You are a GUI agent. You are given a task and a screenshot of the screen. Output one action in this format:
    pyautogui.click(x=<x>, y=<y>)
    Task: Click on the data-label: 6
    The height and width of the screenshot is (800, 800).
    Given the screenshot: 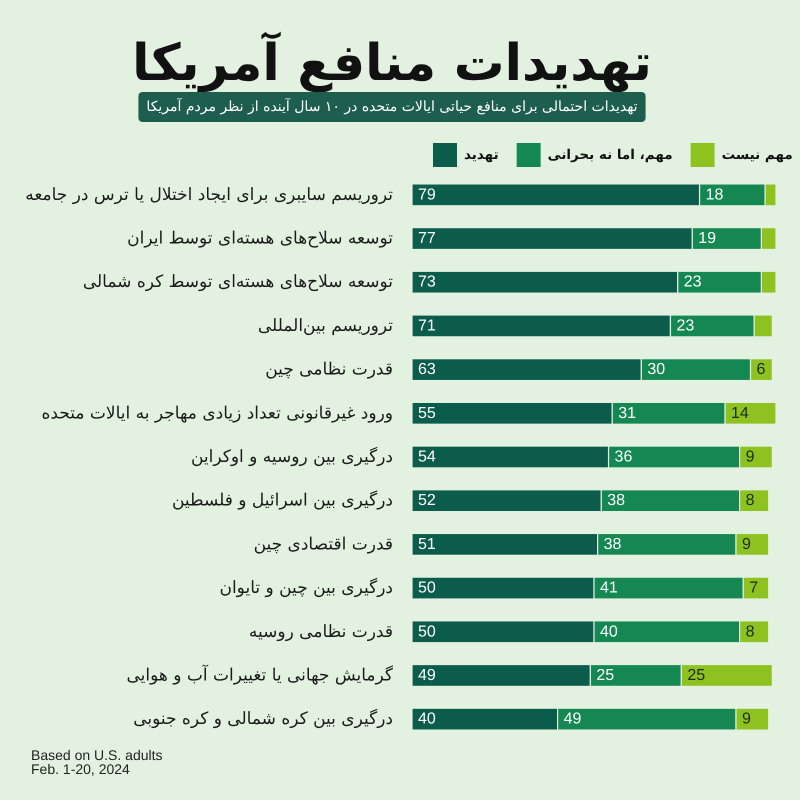 What is the action you would take?
    pyautogui.click(x=761, y=369)
    